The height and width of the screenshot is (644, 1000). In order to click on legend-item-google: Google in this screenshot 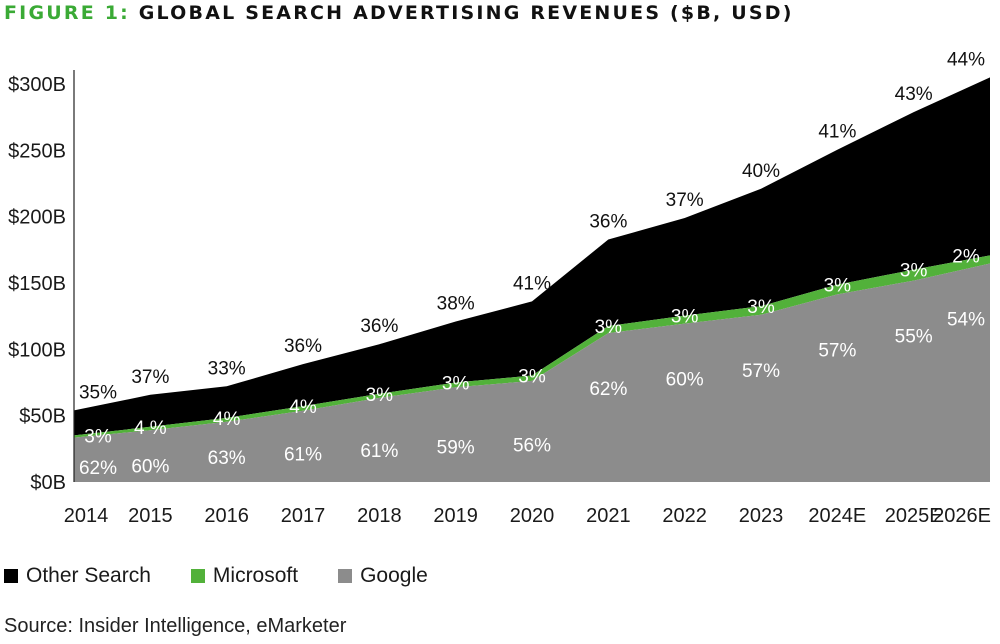, I will do `click(383, 576)`.